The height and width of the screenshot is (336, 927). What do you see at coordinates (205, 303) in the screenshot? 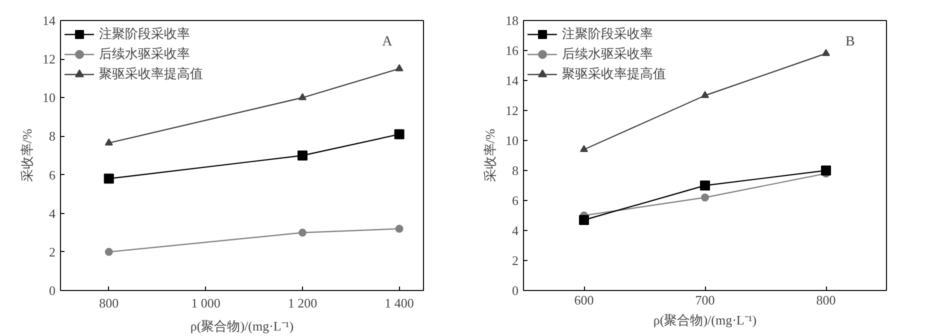
I see `x-tick-label: 1 000` at bounding box center [205, 303].